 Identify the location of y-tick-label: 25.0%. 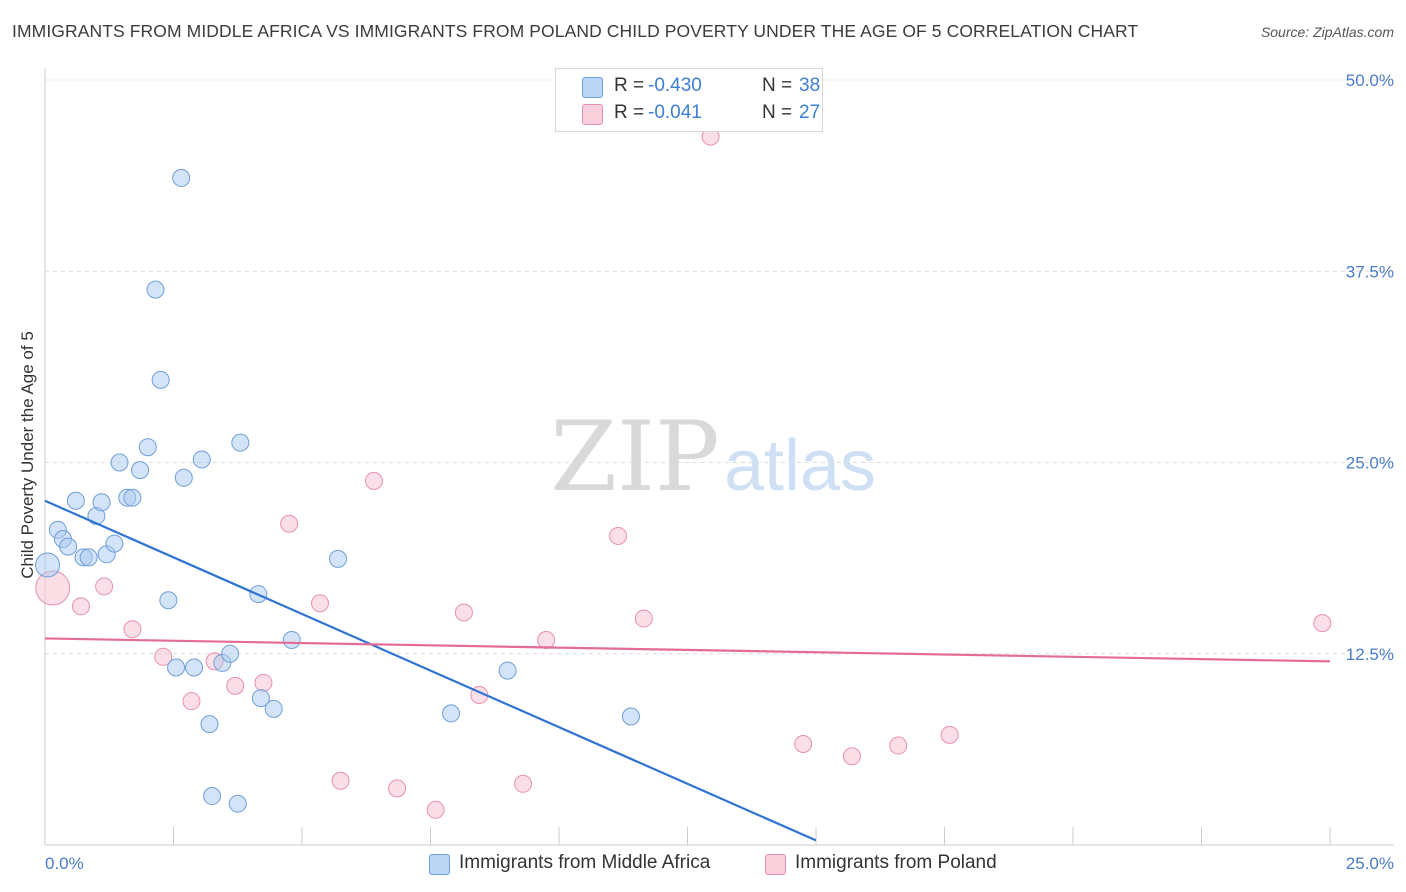
(1370, 463).